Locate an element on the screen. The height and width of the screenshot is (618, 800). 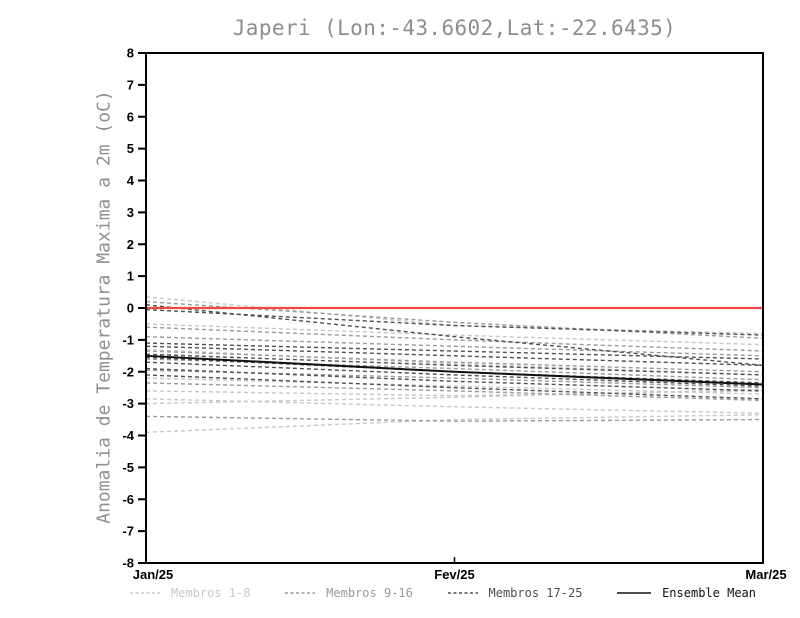
ensemble-mean-line is located at coordinates (454, 370).